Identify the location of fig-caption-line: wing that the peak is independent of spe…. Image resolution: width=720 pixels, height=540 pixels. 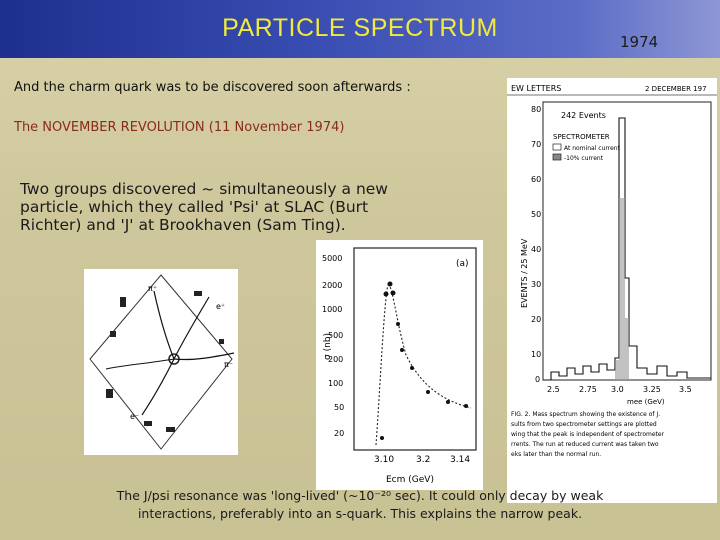
(588, 434).